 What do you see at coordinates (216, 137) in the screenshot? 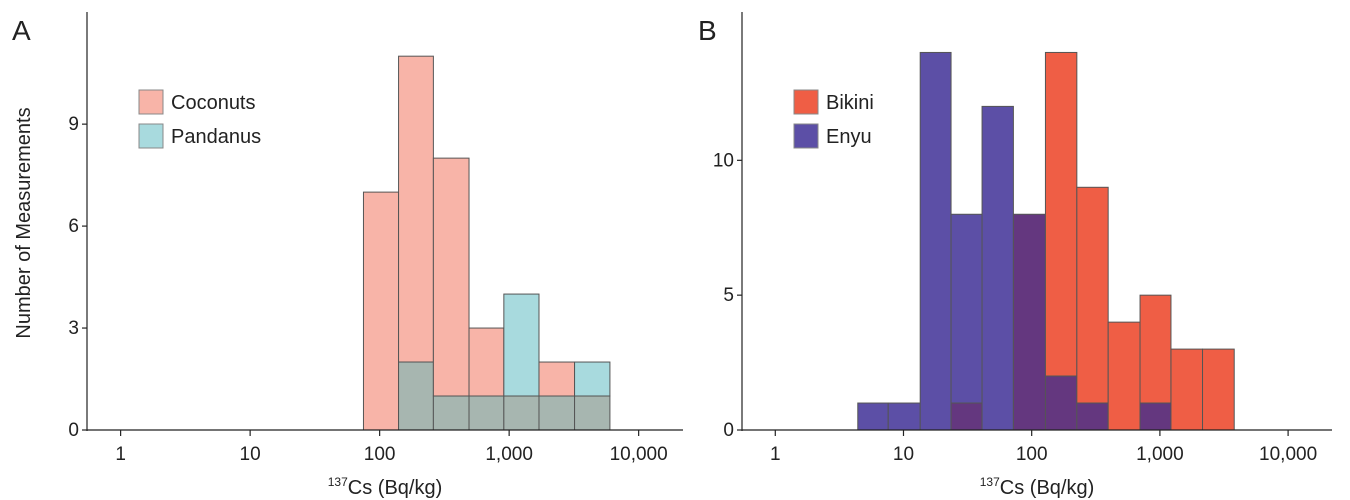
I see `legend-label-pandanus: Pandanus` at bounding box center [216, 137].